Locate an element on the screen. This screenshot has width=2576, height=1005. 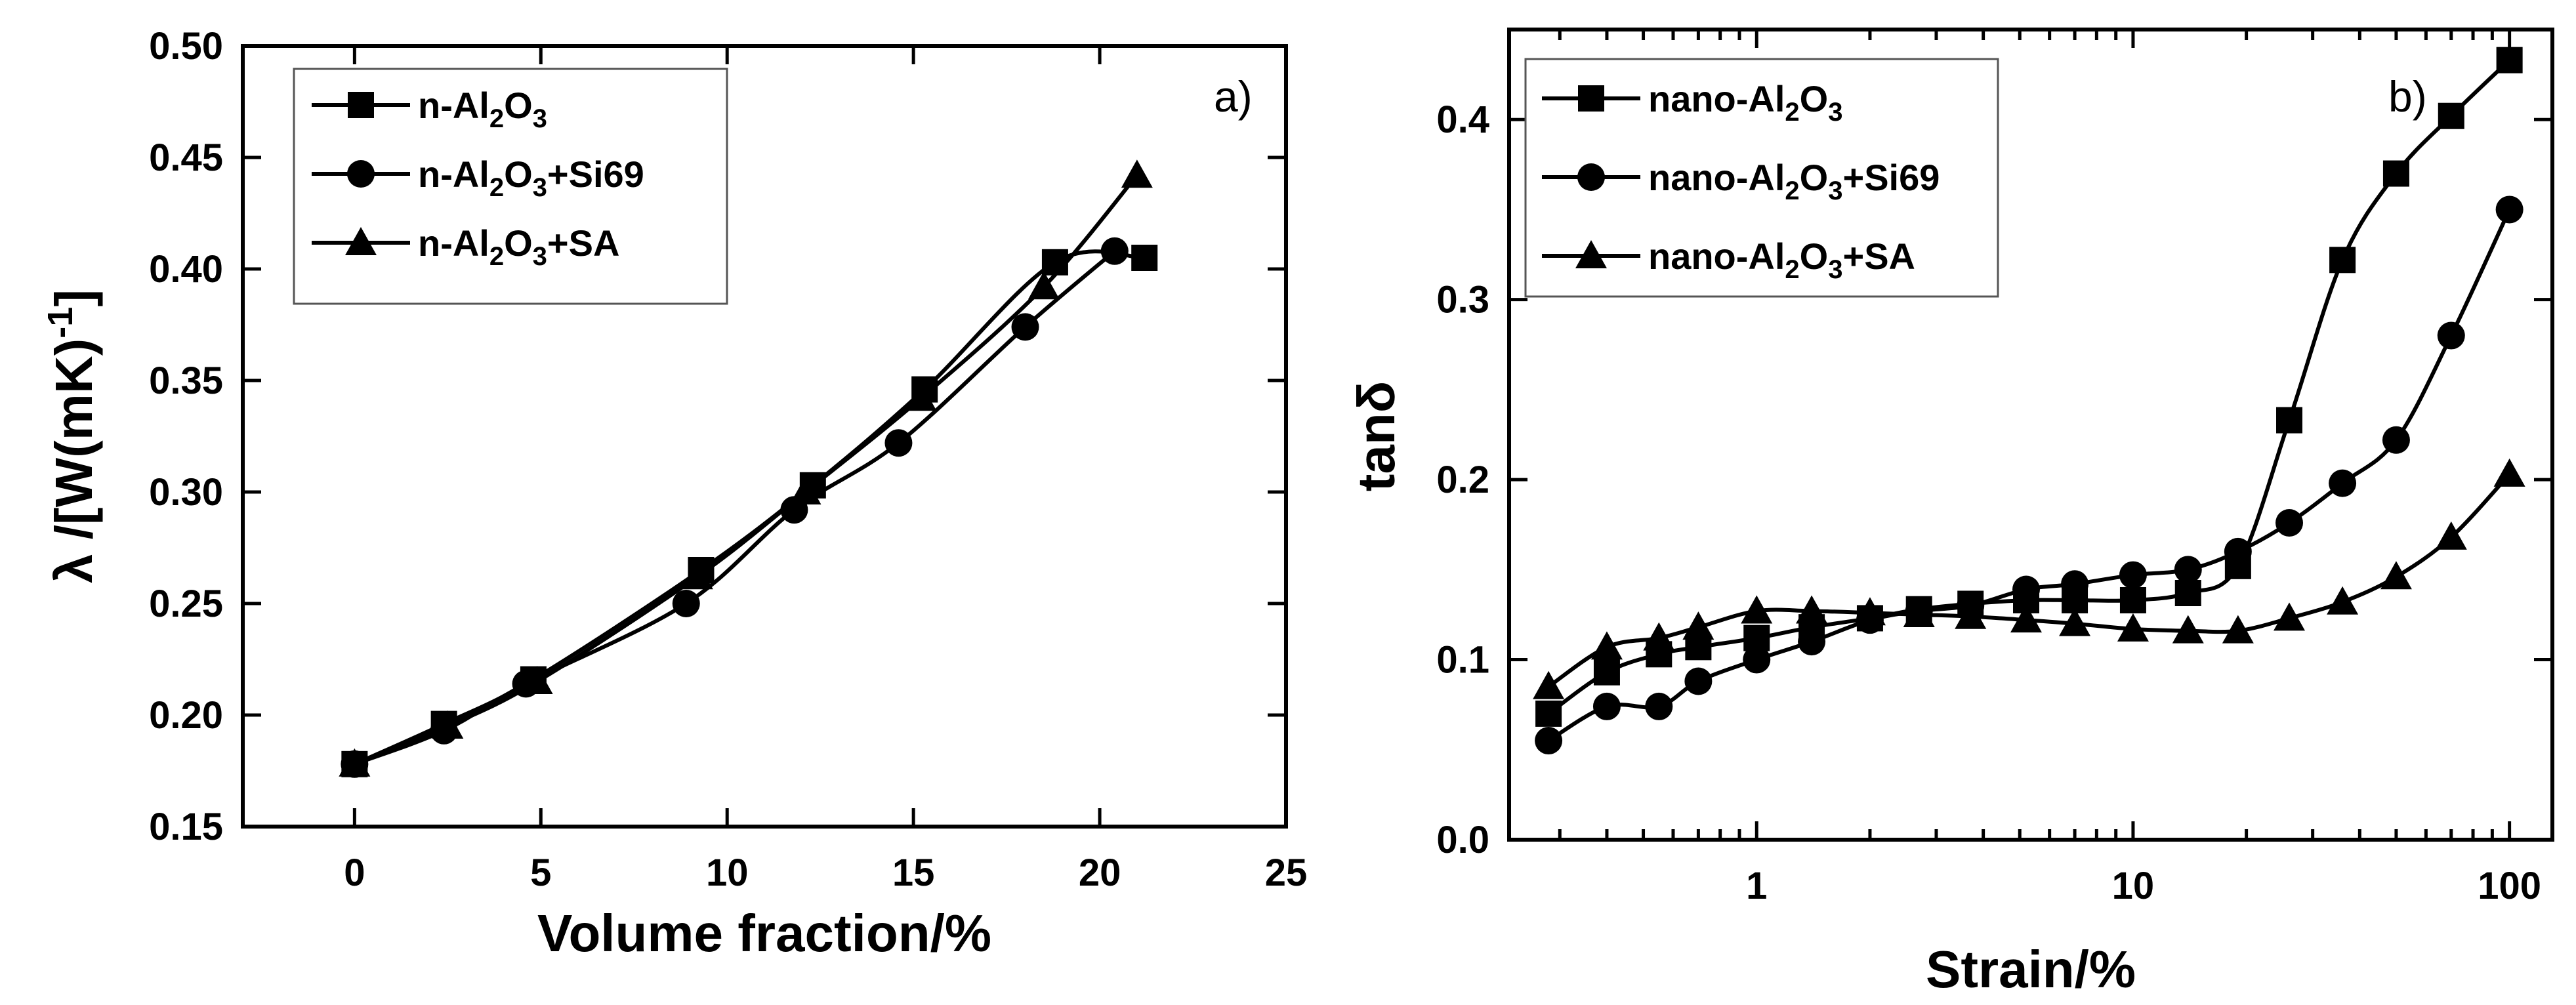
chart-b-y-axis-title: tanδ is located at coordinates (1376, 436).